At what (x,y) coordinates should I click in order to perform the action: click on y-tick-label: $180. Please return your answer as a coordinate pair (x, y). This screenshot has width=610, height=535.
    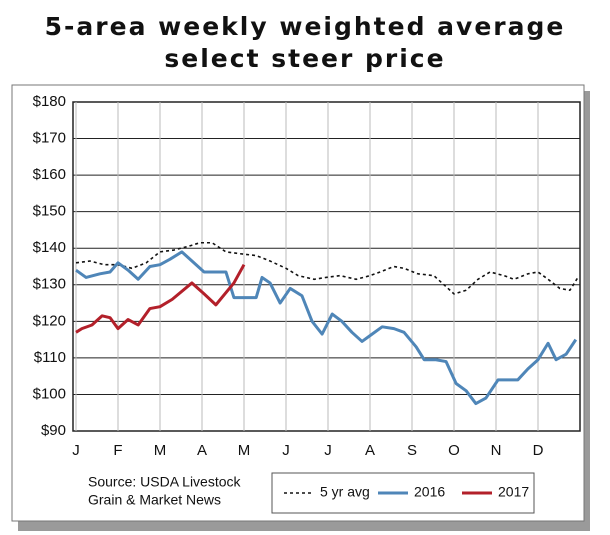
    Looking at the image, I should click on (49, 101).